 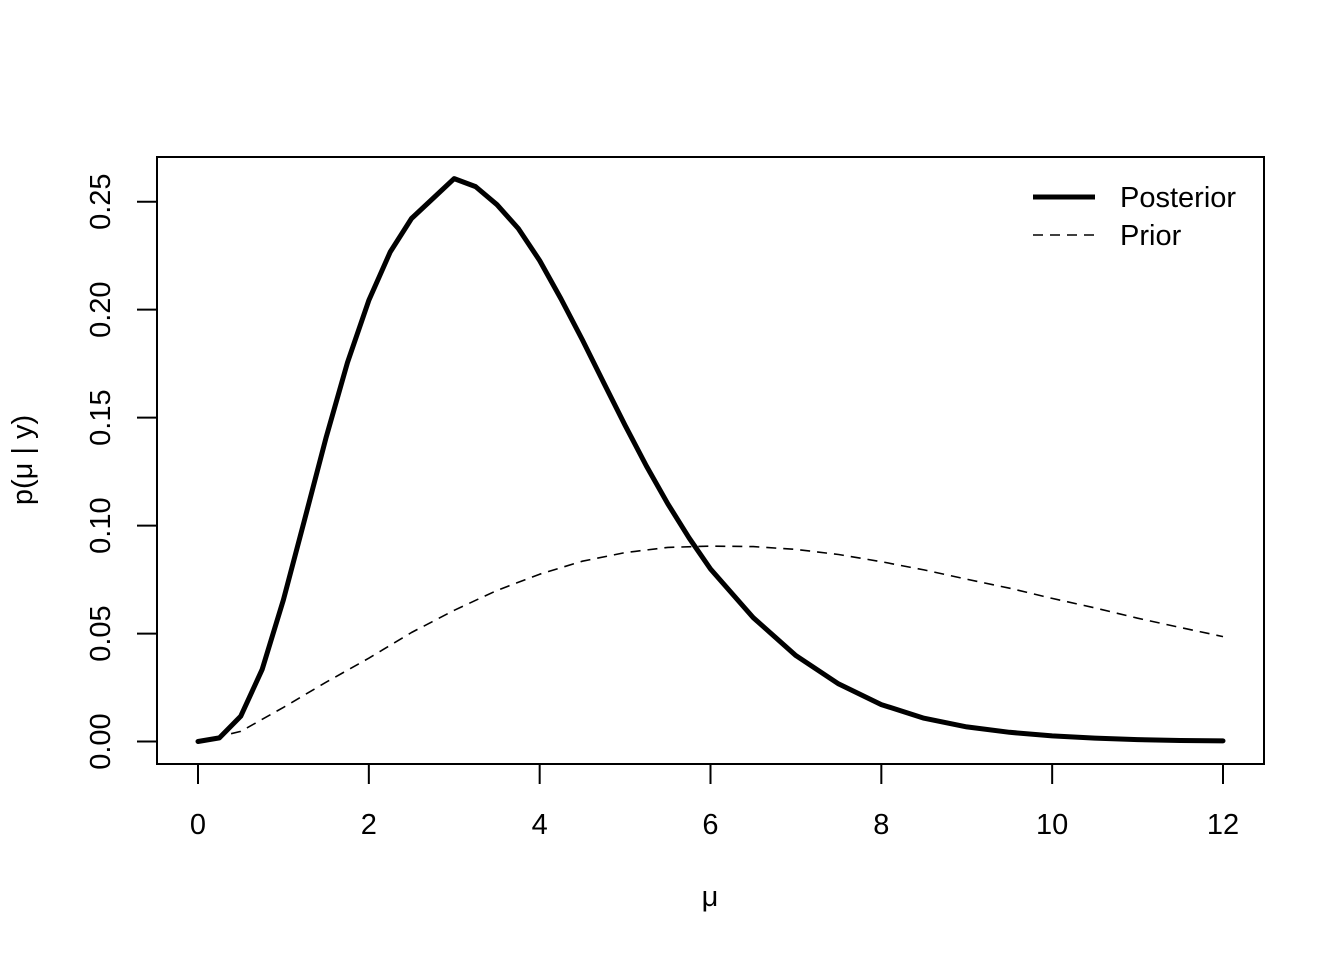 What do you see at coordinates (540, 825) in the screenshot?
I see `x-tick-label: 4` at bounding box center [540, 825].